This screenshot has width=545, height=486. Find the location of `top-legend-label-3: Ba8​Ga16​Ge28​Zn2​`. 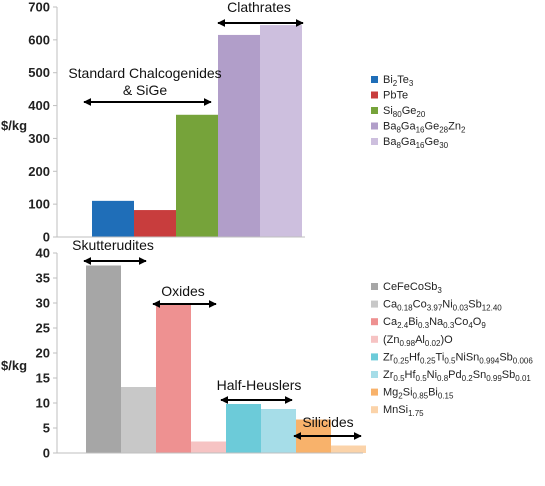

top-legend-label-3: Ba8​Ga16​Ge28​Zn2​ is located at coordinates (424, 128).